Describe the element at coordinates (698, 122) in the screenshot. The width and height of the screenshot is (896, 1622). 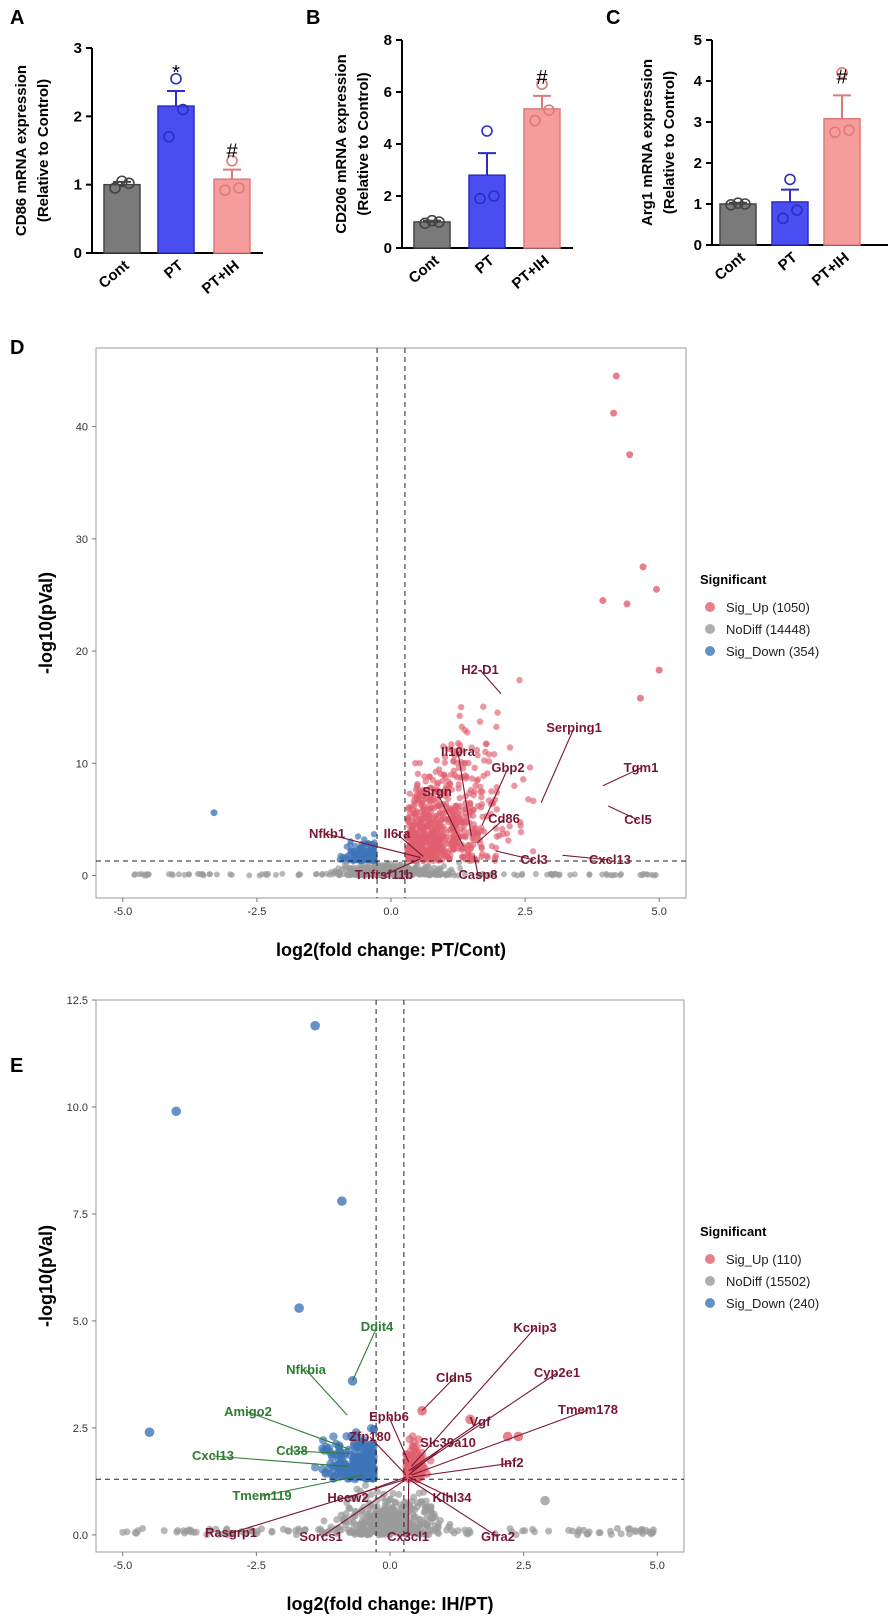
I see `y-tick-label: 3` at that location.